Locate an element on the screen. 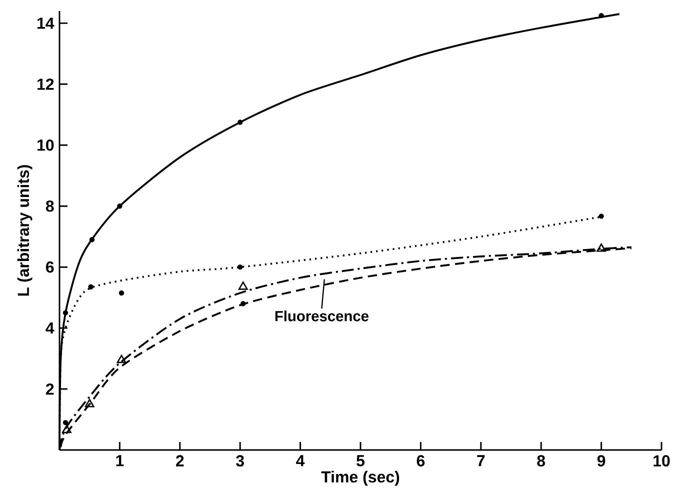 The height and width of the screenshot is (499, 673). x-tick-label: 1 is located at coordinates (120, 460).